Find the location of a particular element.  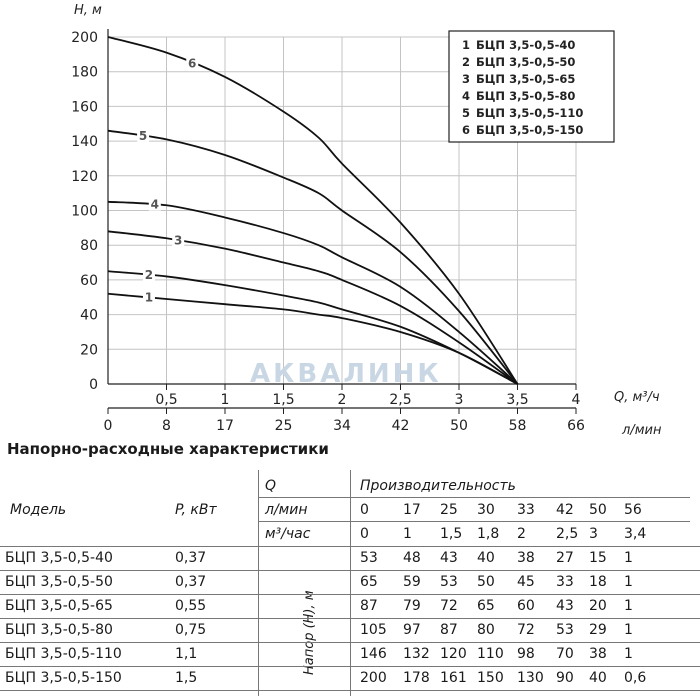

y-tick-label: 160 is located at coordinates (84, 107).